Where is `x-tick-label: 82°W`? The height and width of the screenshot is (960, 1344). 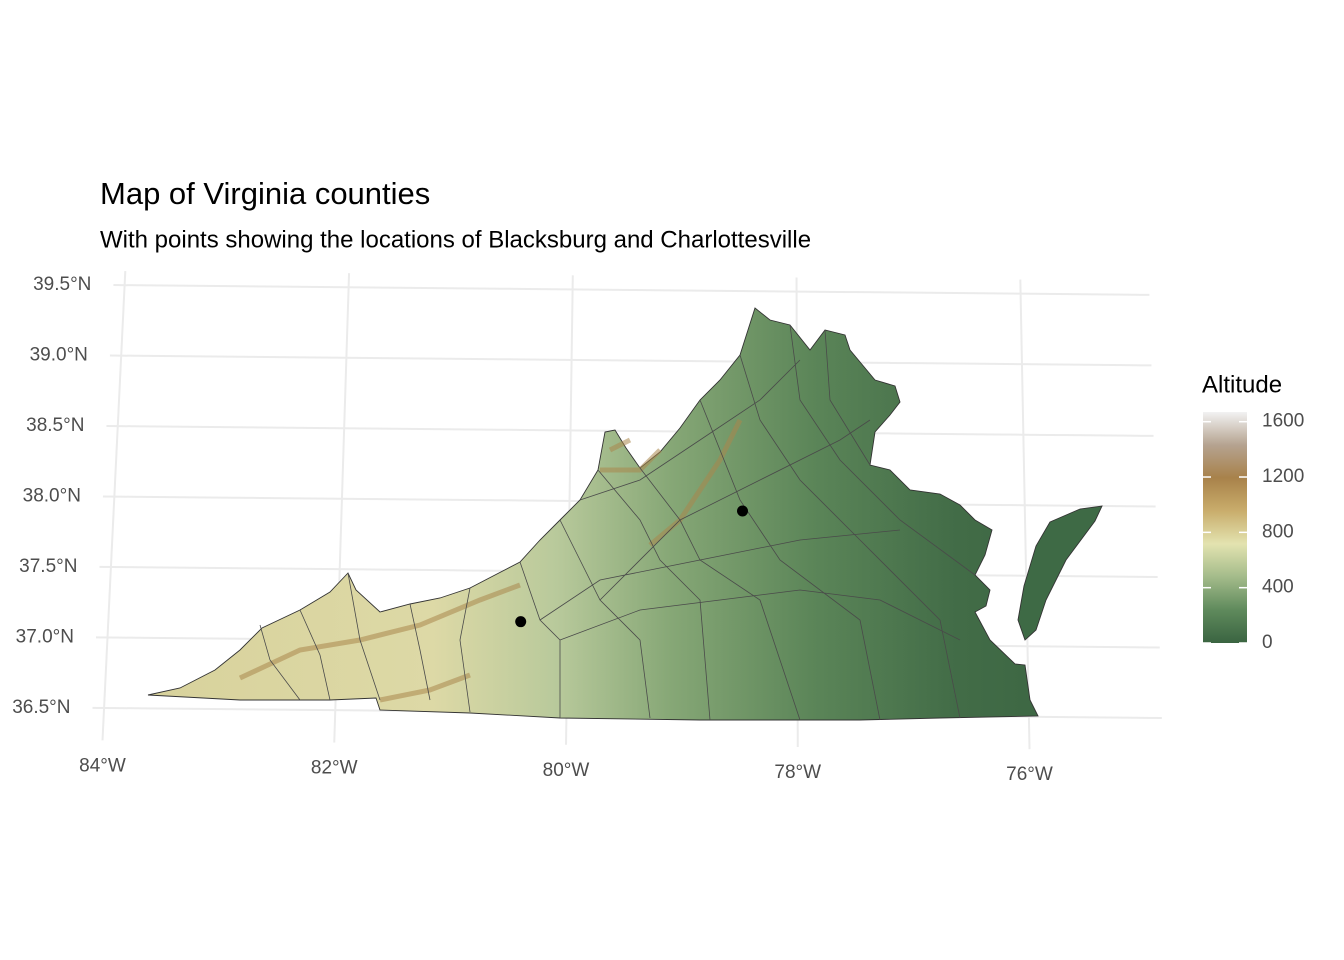 x-tick-label: 82°W is located at coordinates (334, 768).